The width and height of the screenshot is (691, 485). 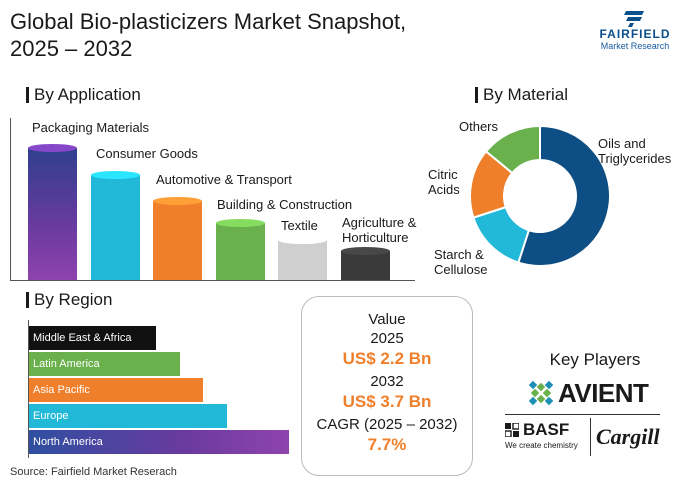 What do you see at coordinates (61, 390) in the screenshot?
I see `region-bar-label: Asia Pacific` at bounding box center [61, 390].